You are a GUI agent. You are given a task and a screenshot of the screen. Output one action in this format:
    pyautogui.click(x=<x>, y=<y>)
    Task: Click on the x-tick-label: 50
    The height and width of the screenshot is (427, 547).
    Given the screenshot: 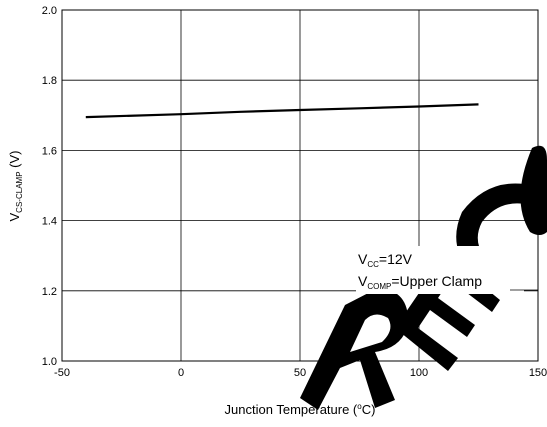 What is the action you would take?
    pyautogui.click(x=300, y=373)
    